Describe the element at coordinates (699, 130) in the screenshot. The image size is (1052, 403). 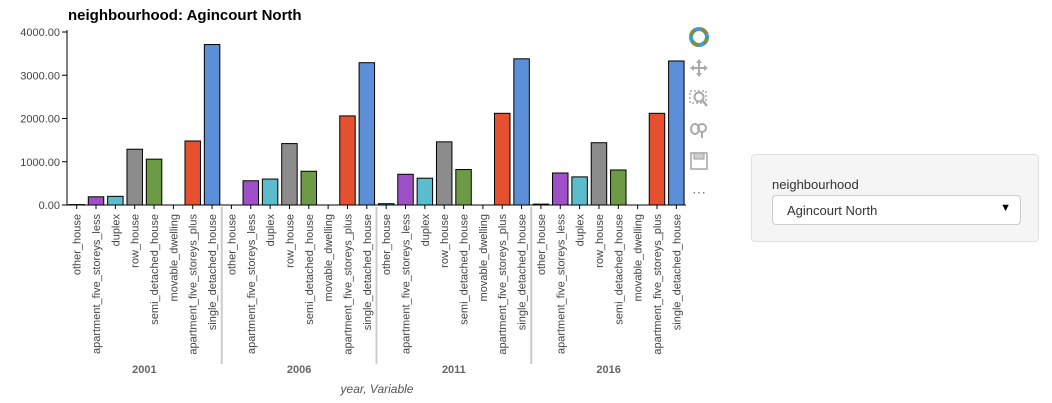
I see `wheel-zoom-icon` at that location.